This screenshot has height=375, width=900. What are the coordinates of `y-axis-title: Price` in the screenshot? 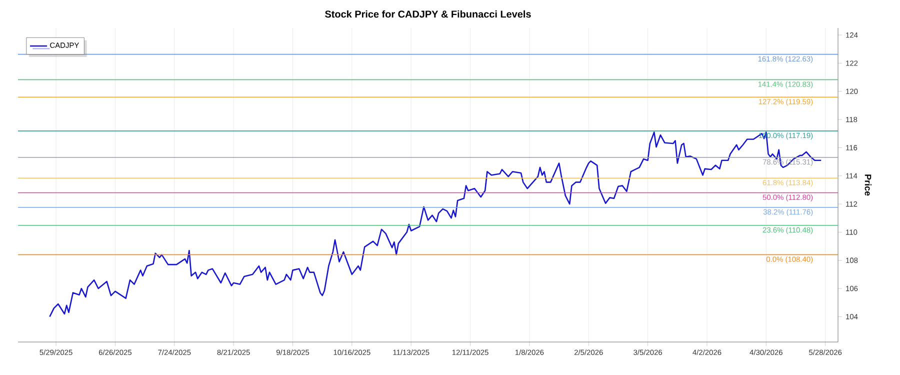 It's located at (868, 185).